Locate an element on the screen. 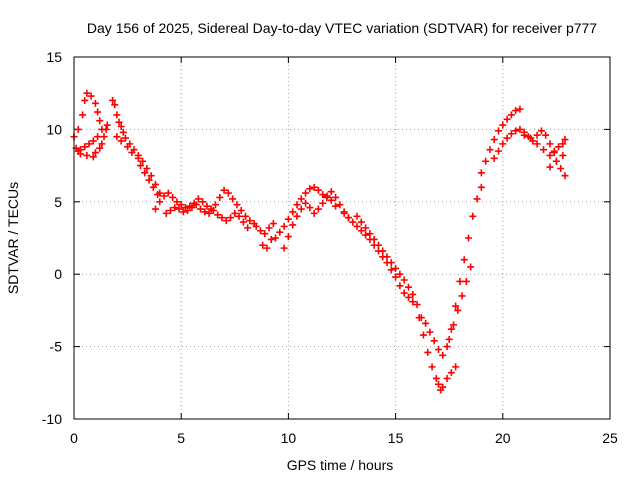 Image resolution: width=640 pixels, height=480 pixels. x-tick-label: 5 is located at coordinates (181, 438).